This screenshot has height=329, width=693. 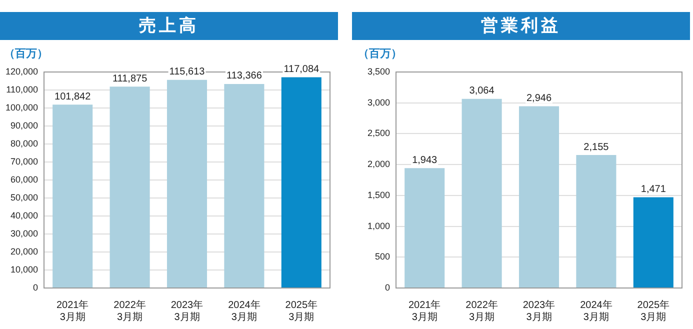 I want to click on data-label: 2,946, so click(x=539, y=98).